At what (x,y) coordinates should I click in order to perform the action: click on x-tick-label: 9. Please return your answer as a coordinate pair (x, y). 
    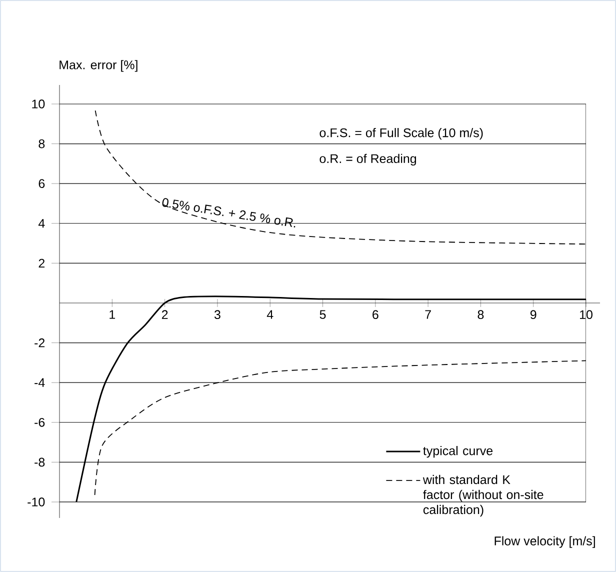
    Looking at the image, I should click on (533, 315).